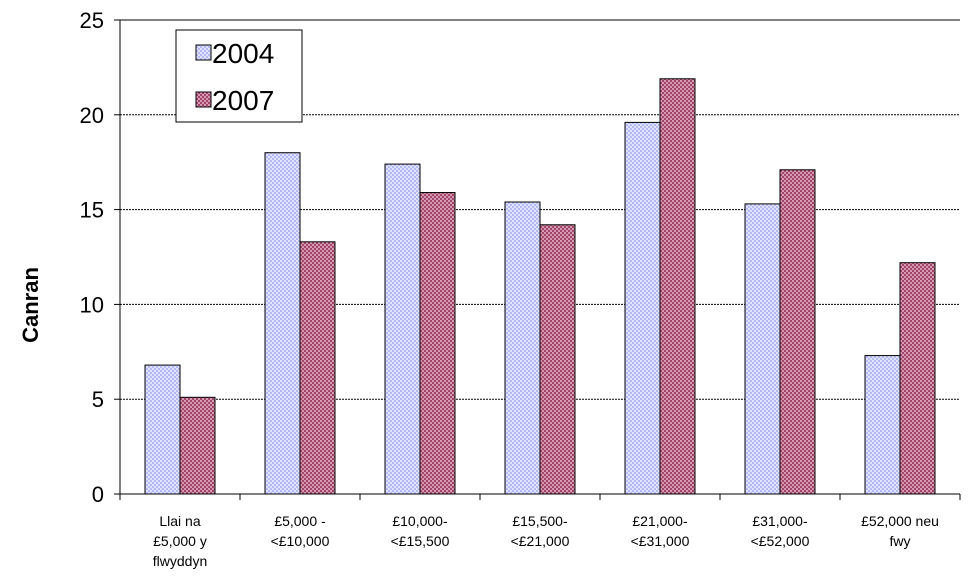 This screenshot has height=583, width=969. I want to click on y-tick-label: 0, so click(98, 494).